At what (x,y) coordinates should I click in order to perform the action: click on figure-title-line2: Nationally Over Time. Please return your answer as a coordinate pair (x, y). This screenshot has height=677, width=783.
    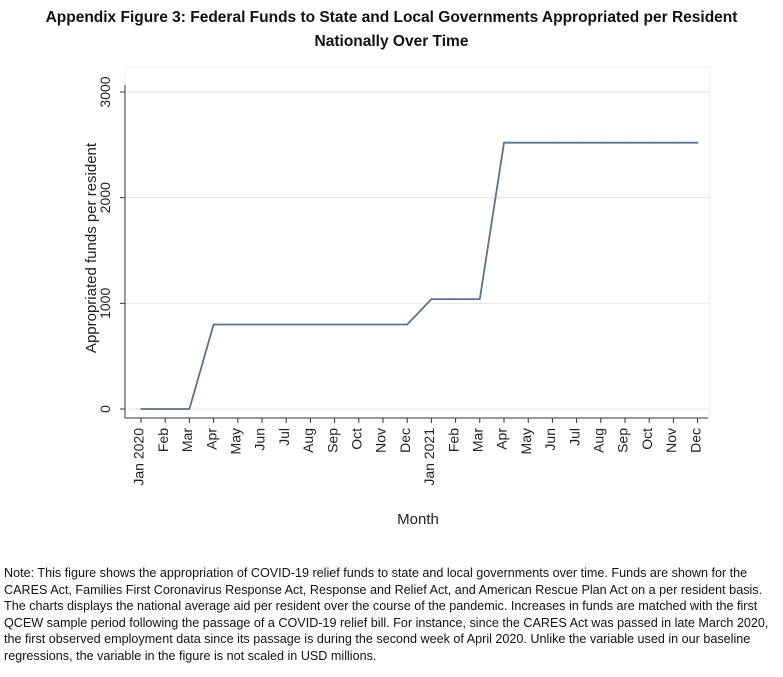
    Looking at the image, I should click on (391, 41).